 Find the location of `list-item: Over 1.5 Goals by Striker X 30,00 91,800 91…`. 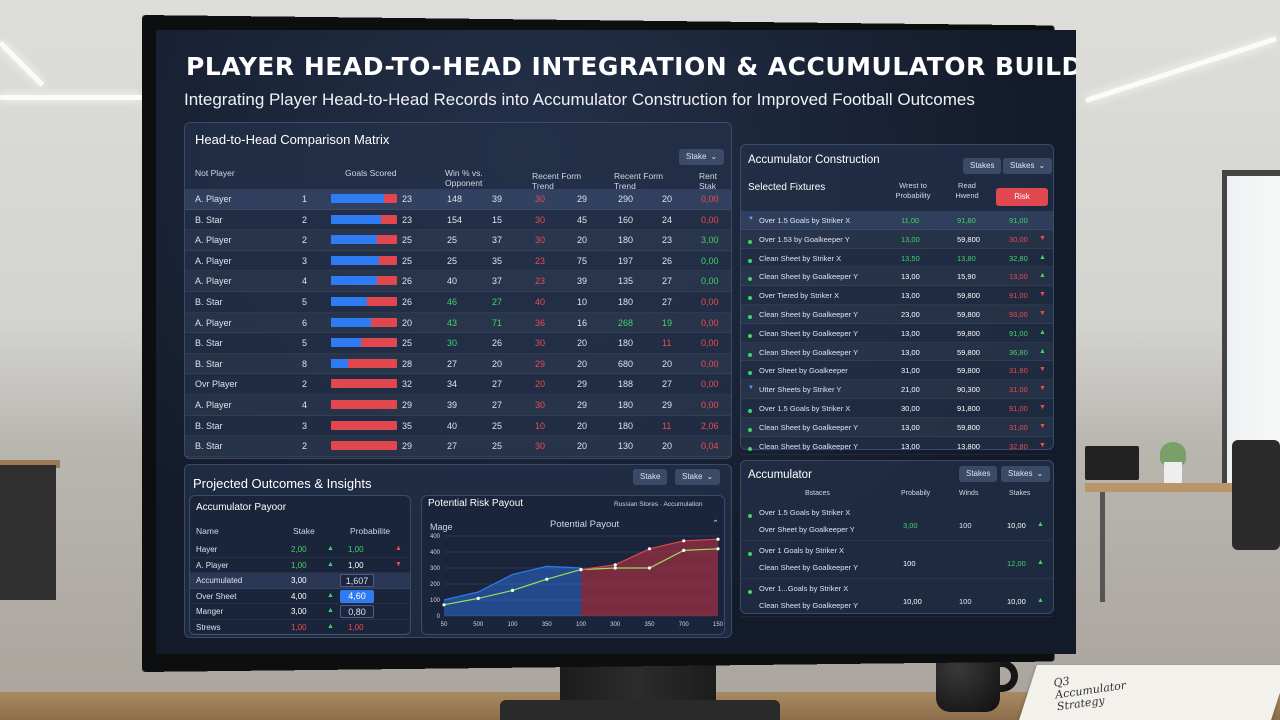

list-item: Over 1.5 Goals by Striker X 30,00 91,800 91… is located at coordinates (897, 408).